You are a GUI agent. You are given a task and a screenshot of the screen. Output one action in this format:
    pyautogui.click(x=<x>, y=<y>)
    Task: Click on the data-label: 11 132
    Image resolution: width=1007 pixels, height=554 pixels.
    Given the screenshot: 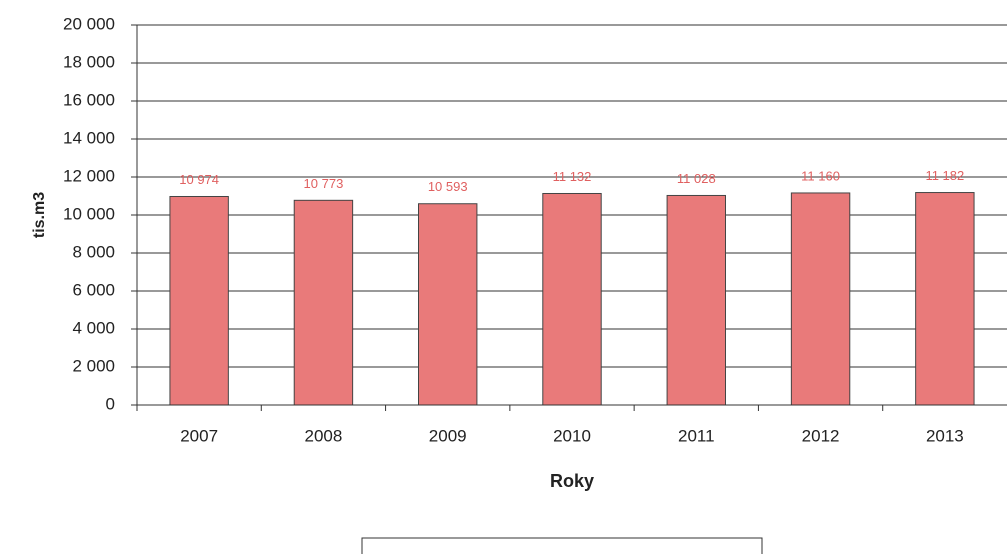 What is the action you would take?
    pyautogui.click(x=572, y=176)
    